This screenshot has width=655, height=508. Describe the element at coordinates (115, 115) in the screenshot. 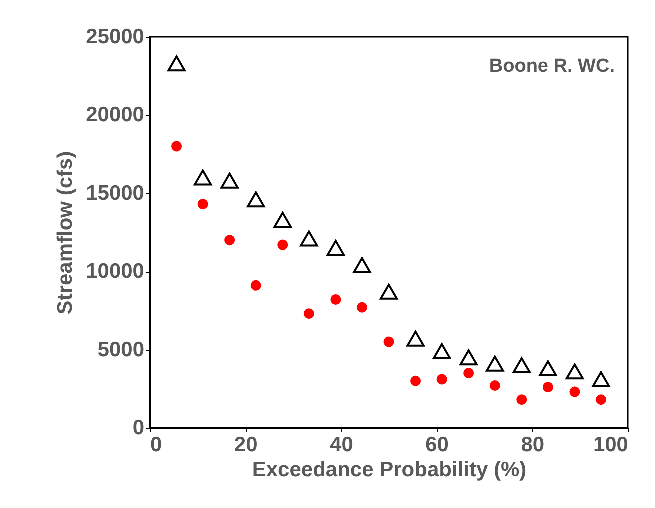

I see `y-tick-label: 20000` at that location.